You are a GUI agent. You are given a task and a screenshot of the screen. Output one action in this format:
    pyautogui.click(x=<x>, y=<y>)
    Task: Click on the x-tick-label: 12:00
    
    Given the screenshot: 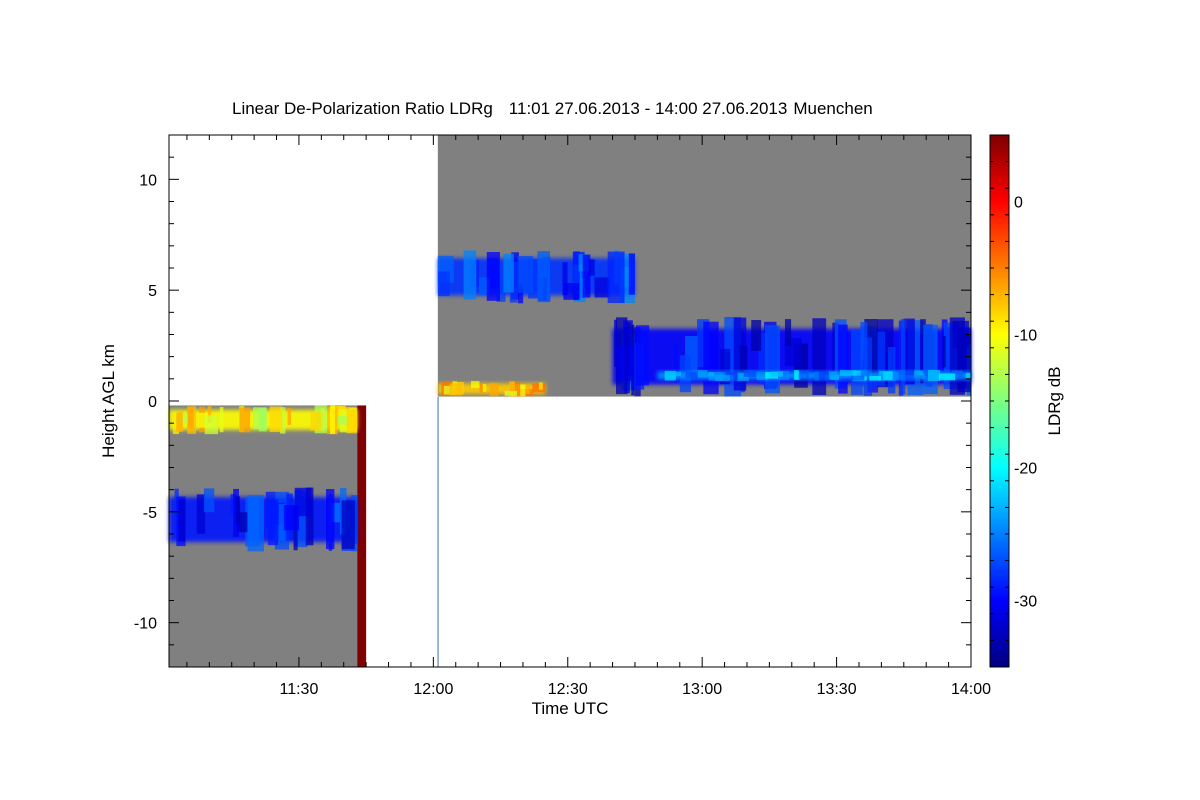 What is the action you would take?
    pyautogui.click(x=433, y=689)
    